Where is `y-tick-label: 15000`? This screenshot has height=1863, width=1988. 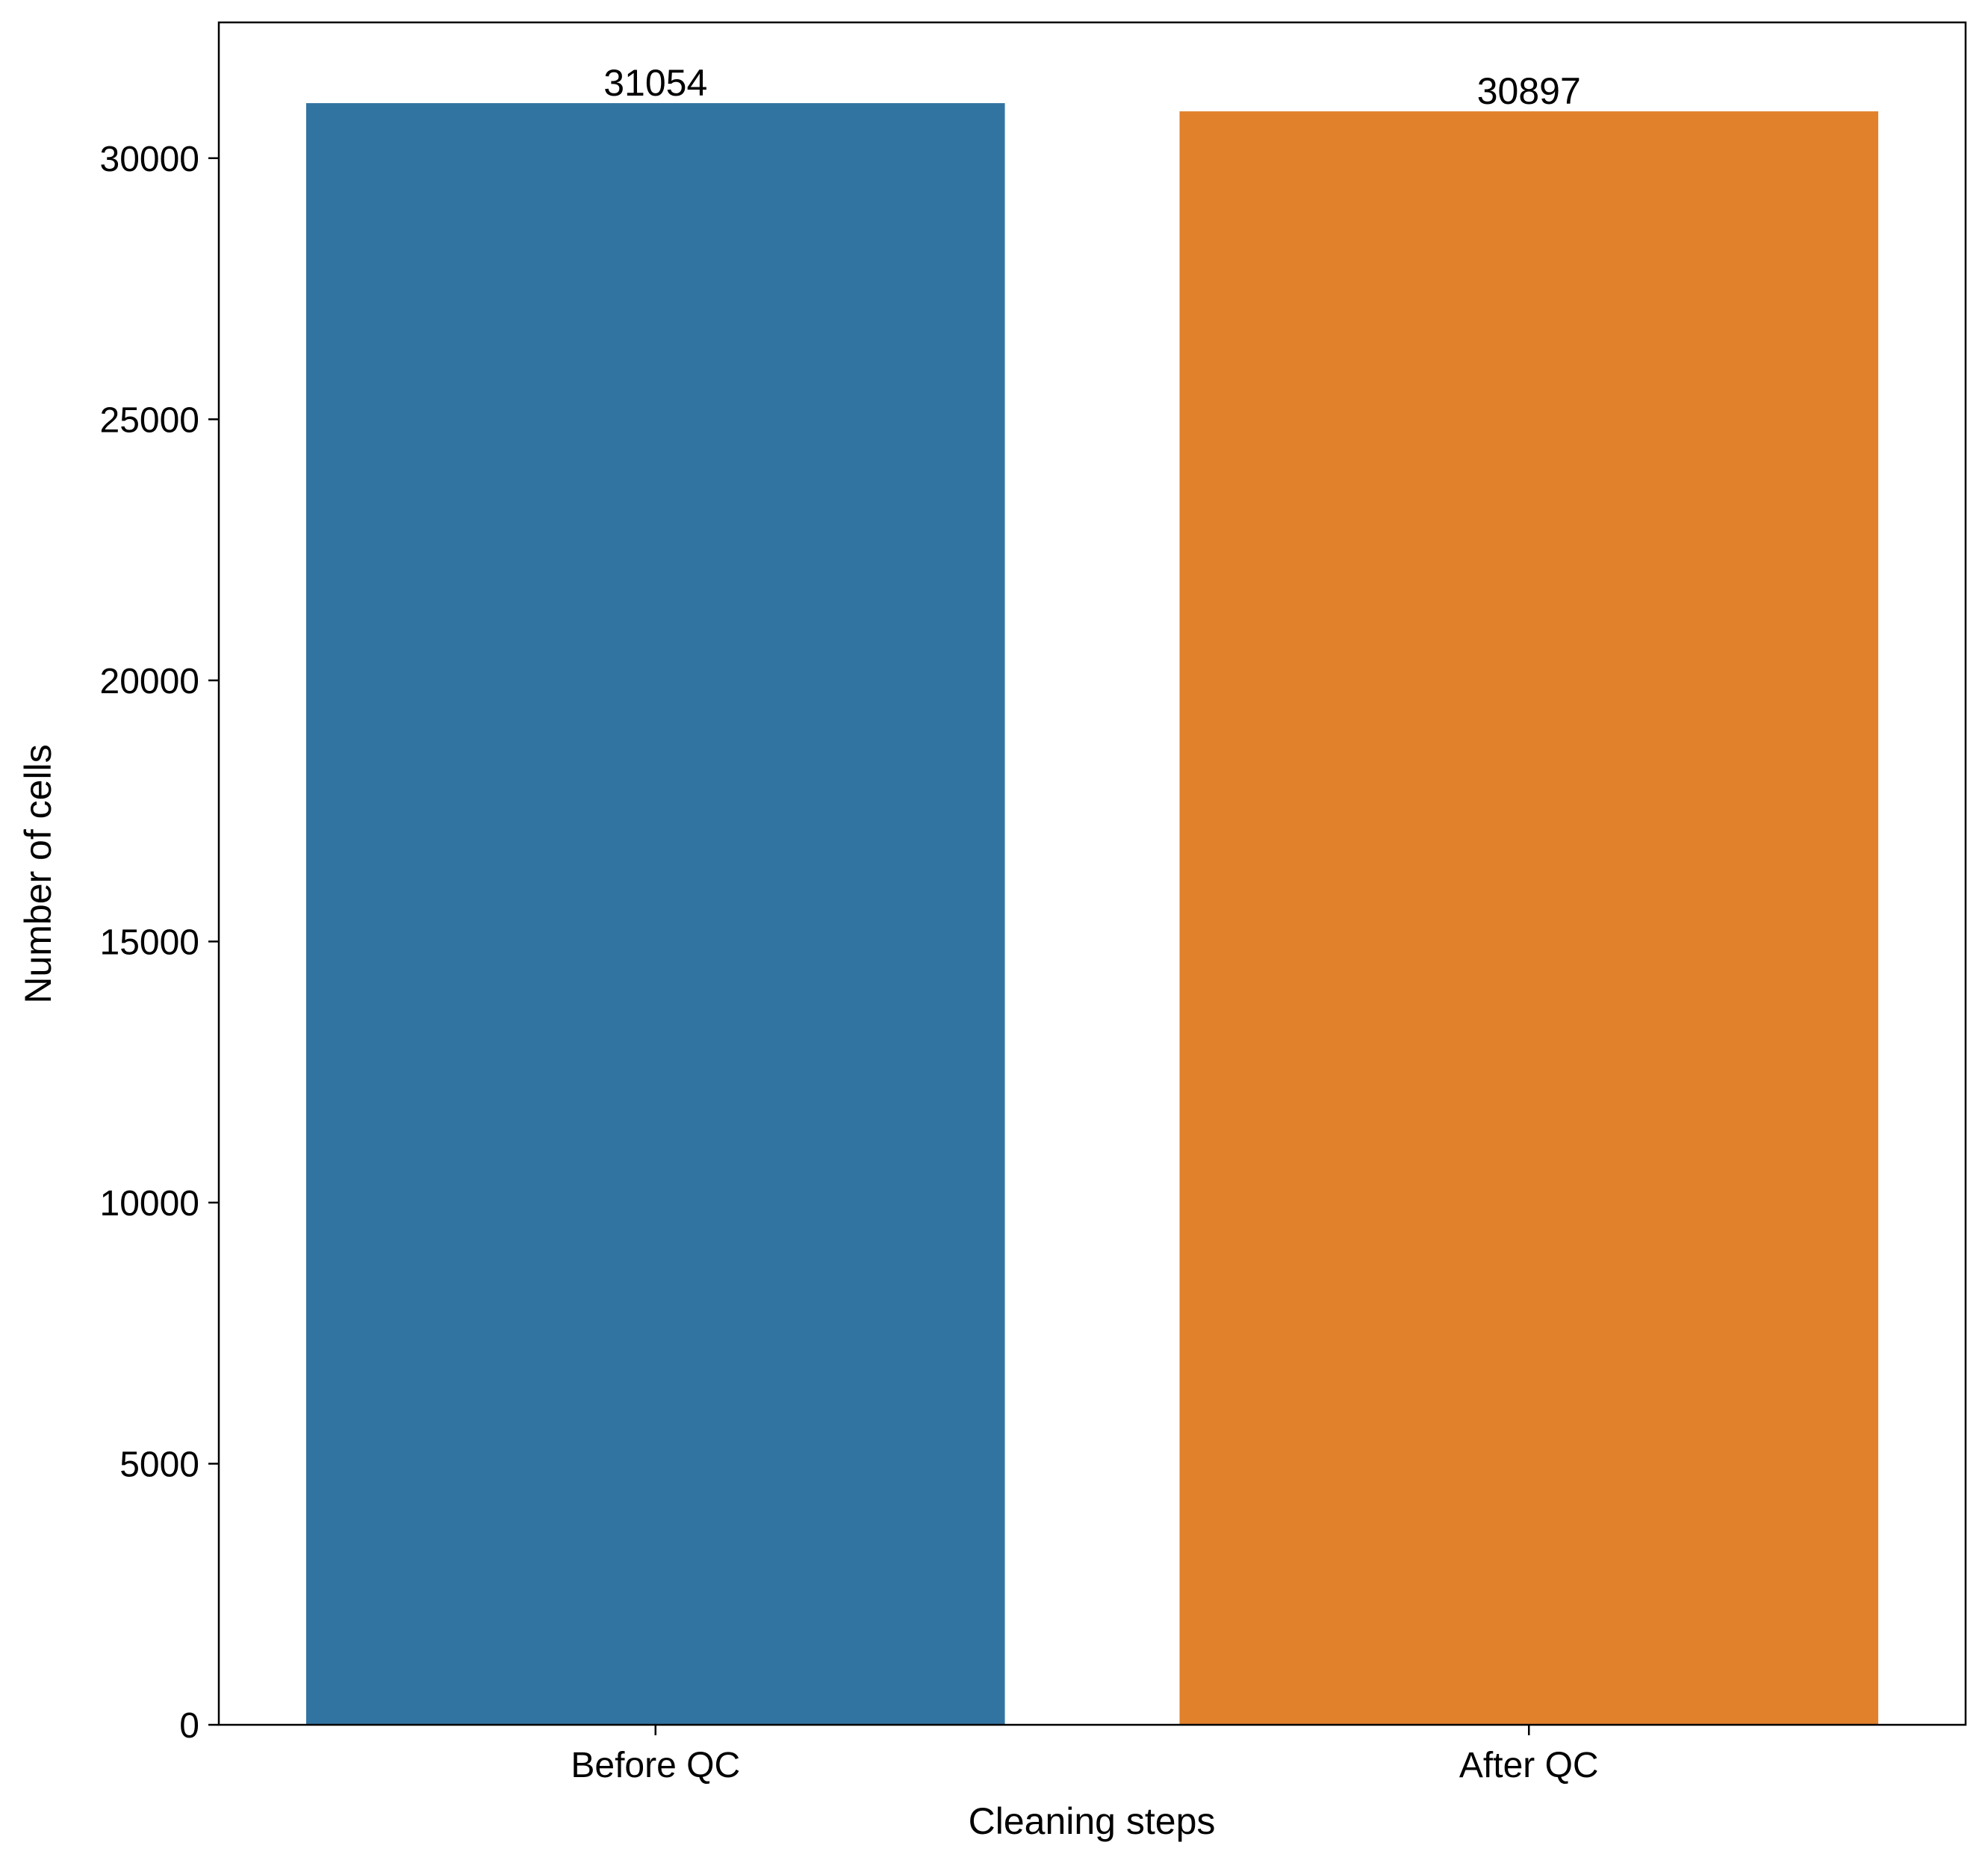 y-tick-label: 15000 is located at coordinates (150, 942).